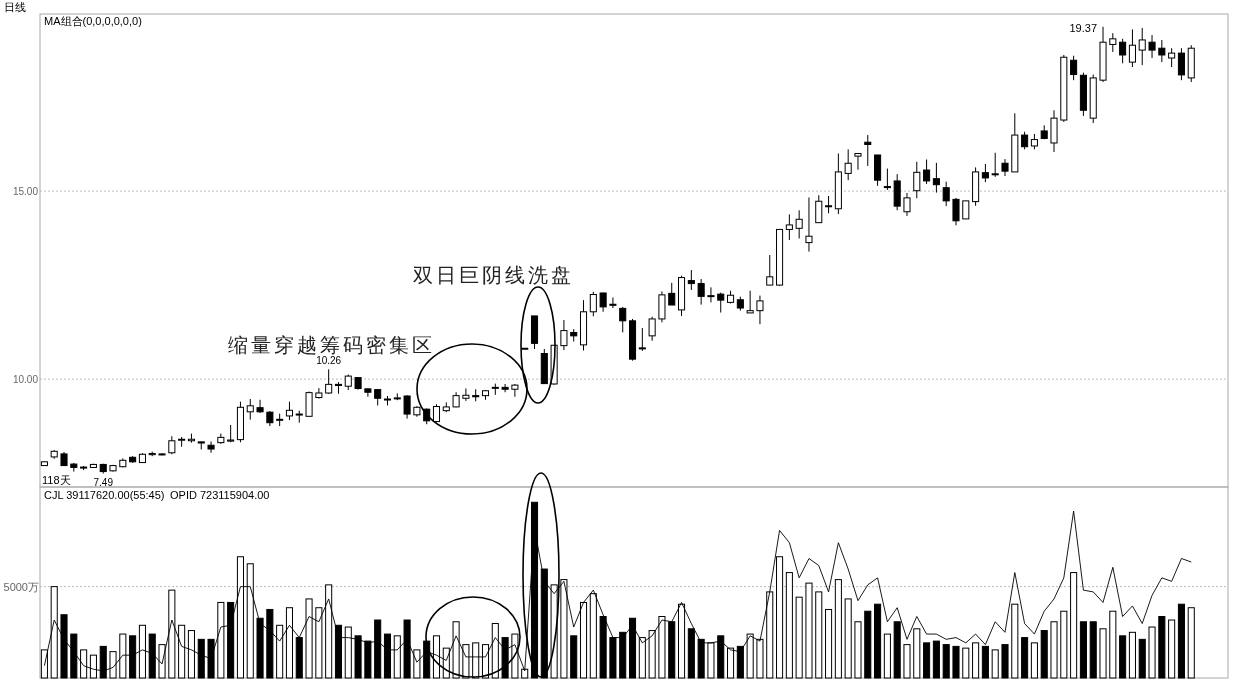 The image size is (1234, 685). Describe the element at coordinates (493, 275) in the screenshot. I see `annotation: 双日巨阴线洗盘` at that location.